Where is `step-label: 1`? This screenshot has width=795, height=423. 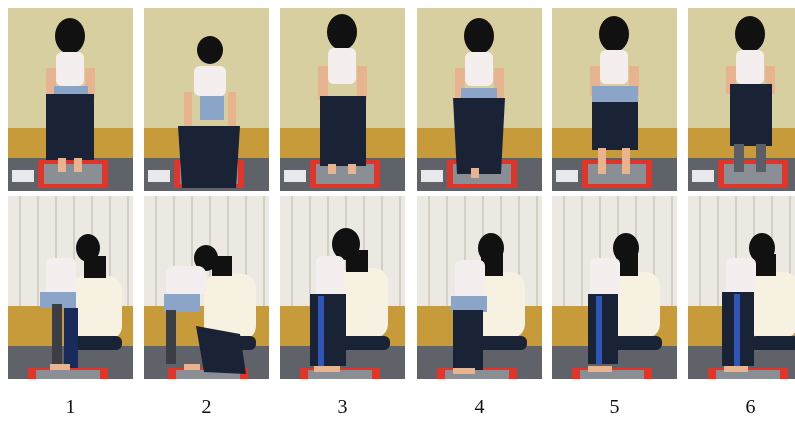
step-label: 1 is located at coordinates (70, 407).